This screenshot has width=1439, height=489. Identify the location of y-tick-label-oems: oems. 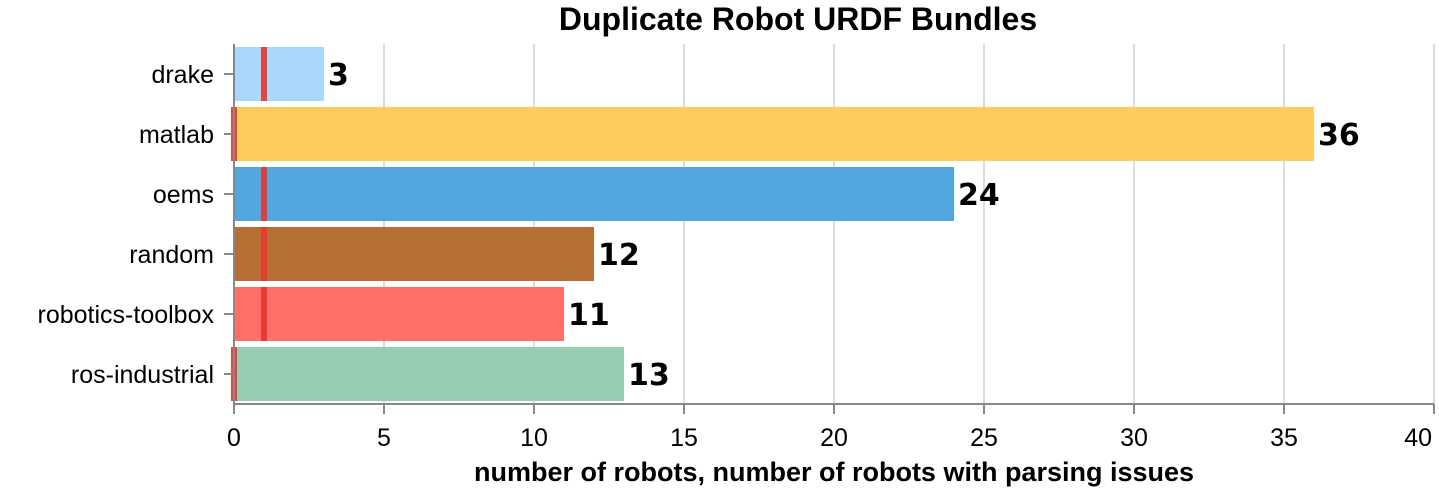
(183, 195).